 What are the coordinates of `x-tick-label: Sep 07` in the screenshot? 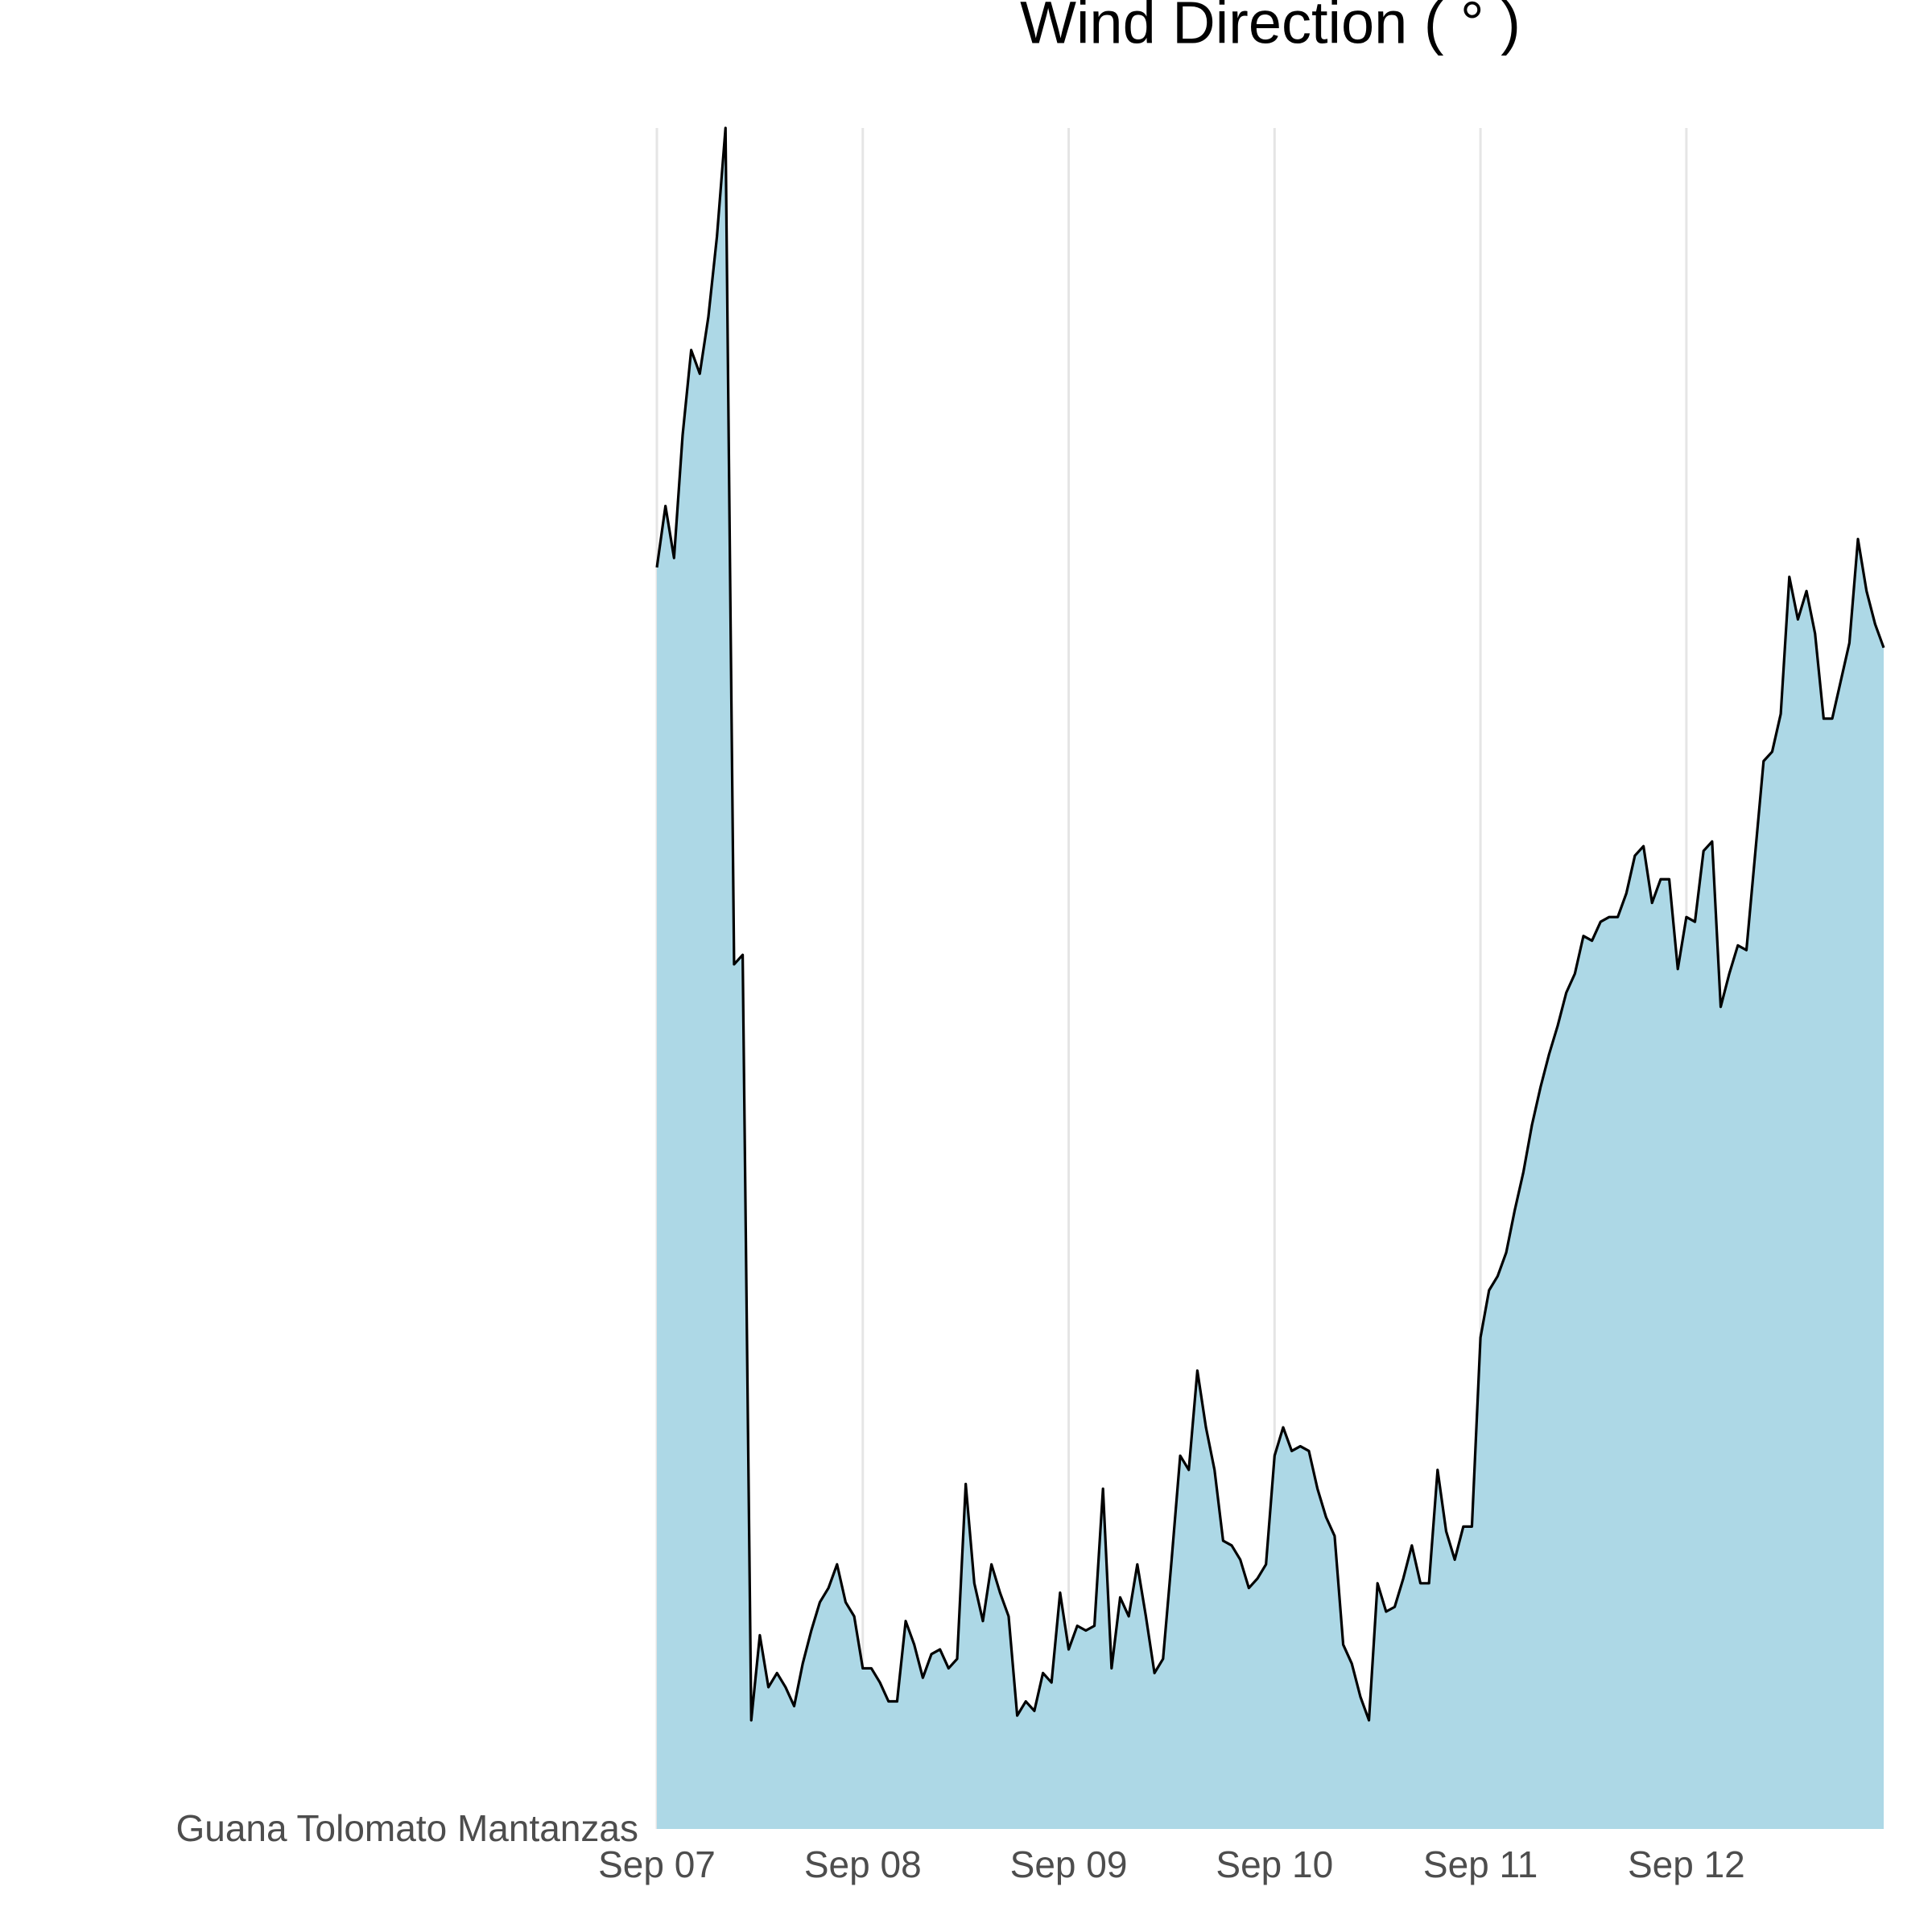 It's located at (657, 1864).